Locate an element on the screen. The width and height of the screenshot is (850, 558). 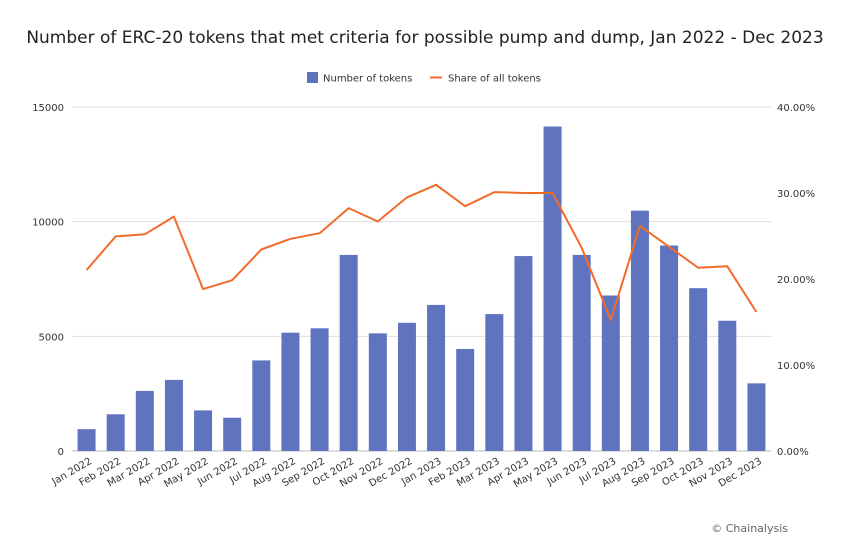
legend-label-line: Share of all tokens is located at coordinates (494, 79).